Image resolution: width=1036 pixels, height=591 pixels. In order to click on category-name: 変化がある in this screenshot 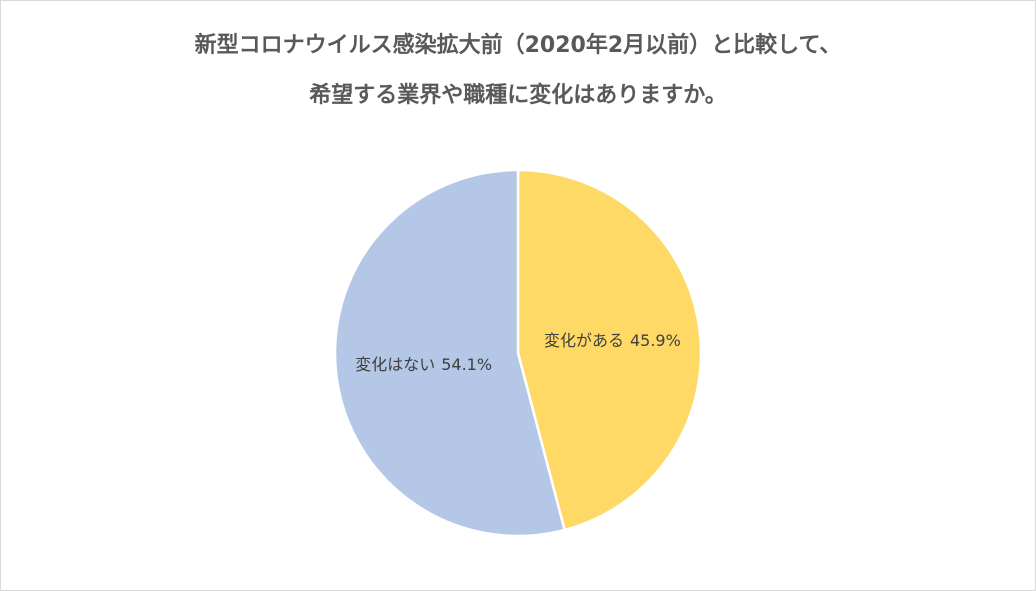, I will do `click(584, 339)`.